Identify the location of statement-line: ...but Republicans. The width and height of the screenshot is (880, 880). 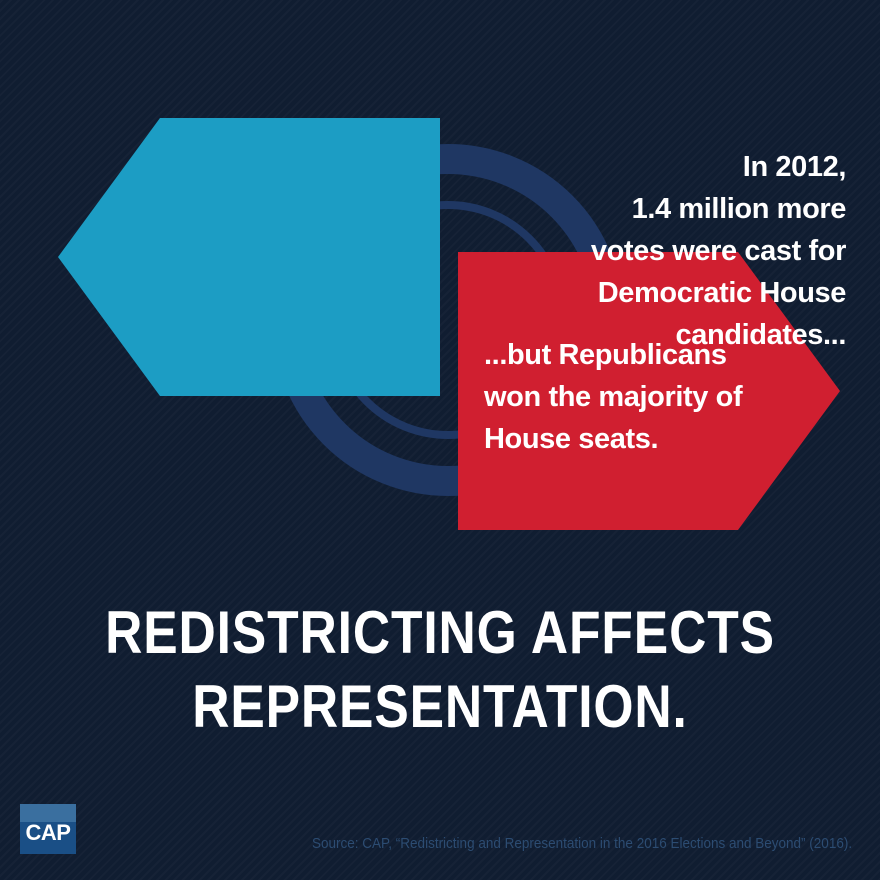
(605, 355).